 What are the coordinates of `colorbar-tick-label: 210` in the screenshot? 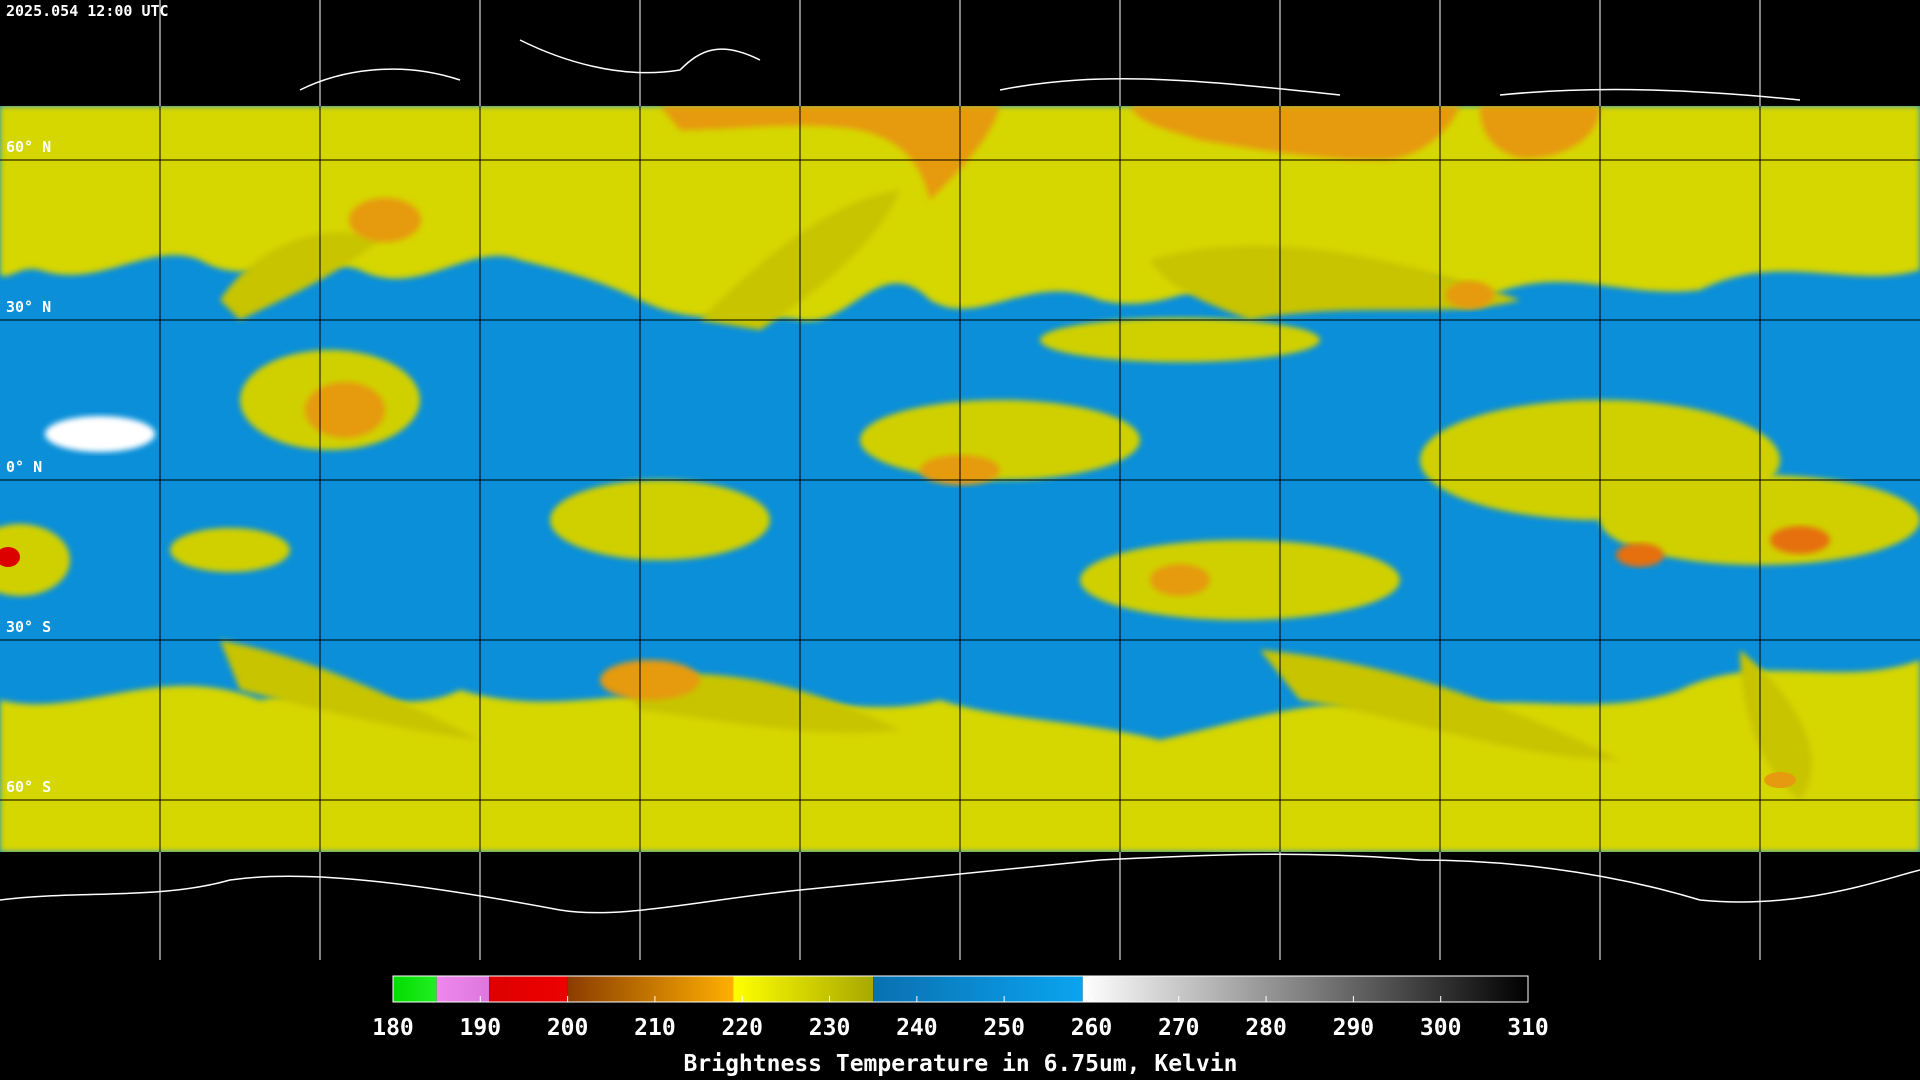 It's located at (655, 1028).